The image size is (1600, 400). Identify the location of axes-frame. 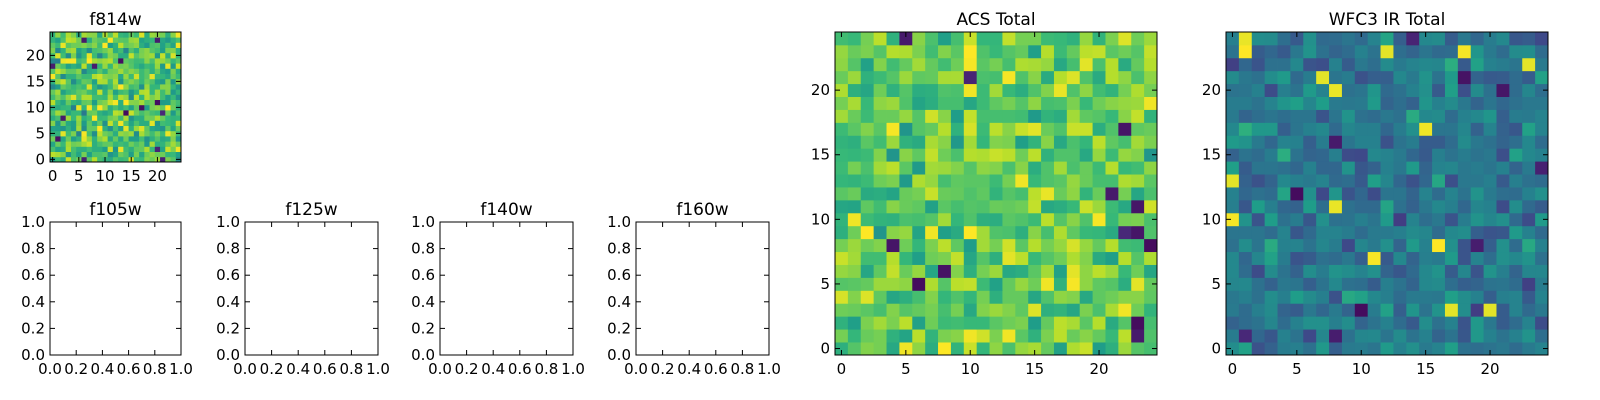
(115, 97).